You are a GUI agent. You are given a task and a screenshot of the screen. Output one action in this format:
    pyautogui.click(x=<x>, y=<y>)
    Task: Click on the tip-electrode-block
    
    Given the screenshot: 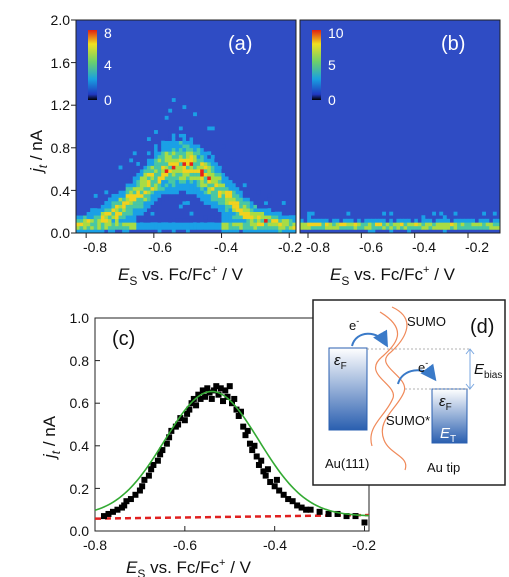 What is the action you would take?
    pyautogui.click(x=449, y=416)
    